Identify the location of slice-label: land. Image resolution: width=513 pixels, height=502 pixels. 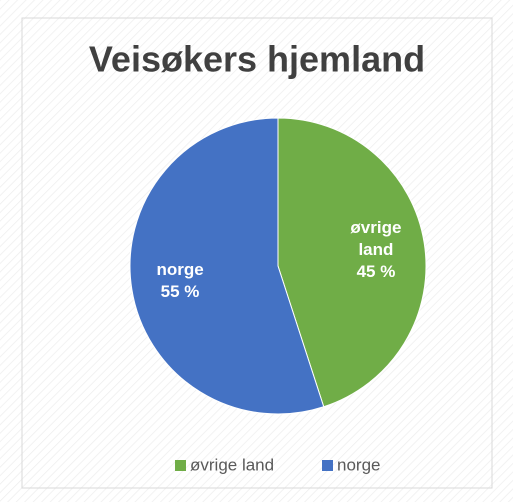
(375, 249).